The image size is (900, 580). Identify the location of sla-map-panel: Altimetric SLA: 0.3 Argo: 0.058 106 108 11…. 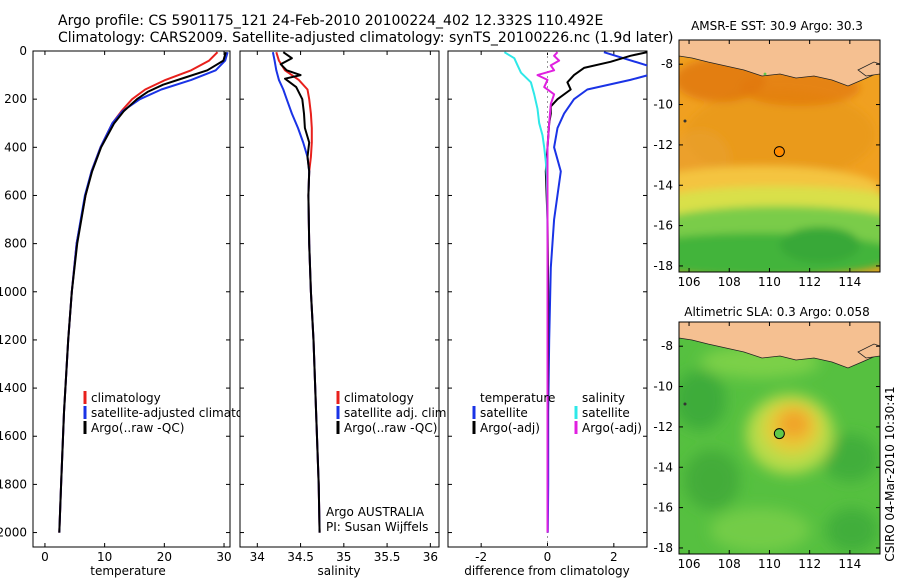
(767, 438).